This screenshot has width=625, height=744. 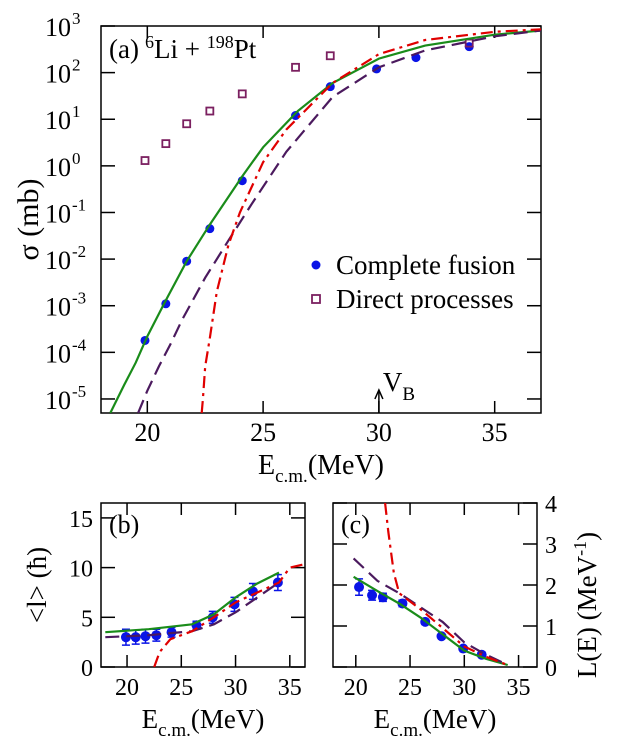 I want to click on panel-label: (c), so click(x=355, y=524).